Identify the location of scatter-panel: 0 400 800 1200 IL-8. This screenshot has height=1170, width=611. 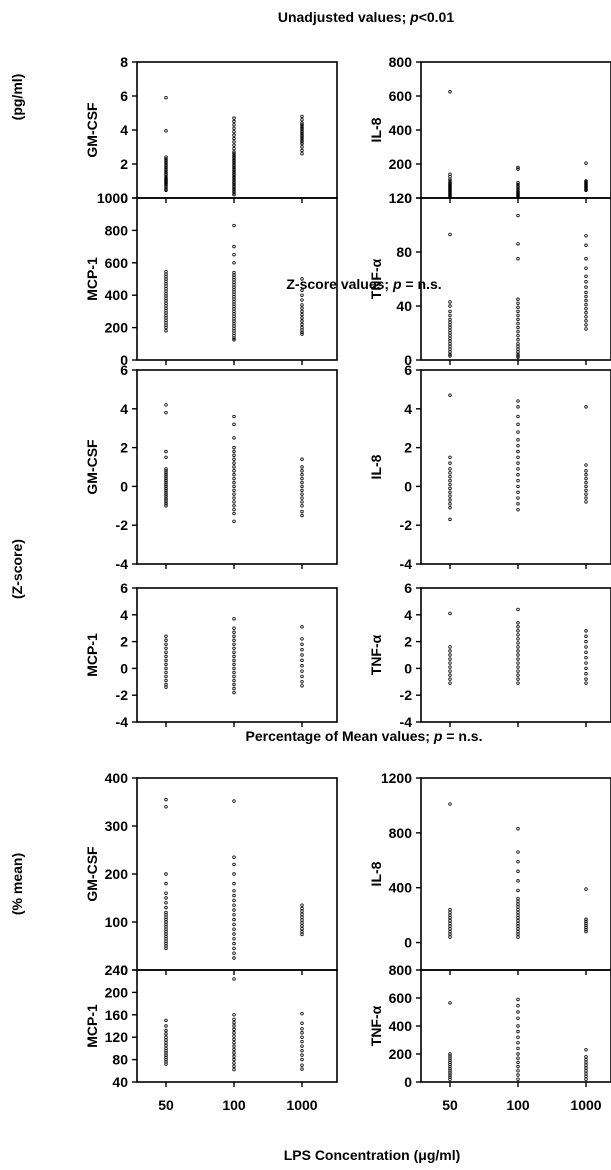
(489, 872).